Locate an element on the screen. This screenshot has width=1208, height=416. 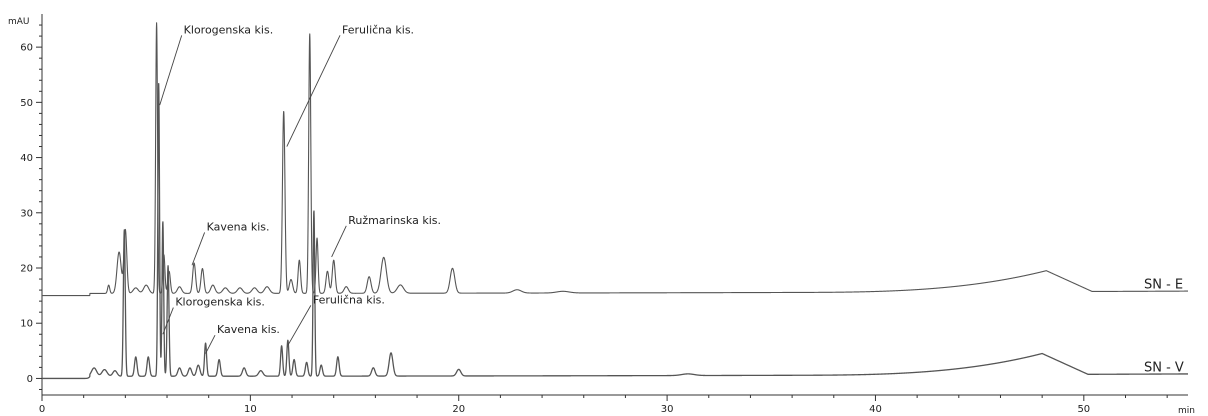
x-tick-label: 10 is located at coordinates (250, 409).